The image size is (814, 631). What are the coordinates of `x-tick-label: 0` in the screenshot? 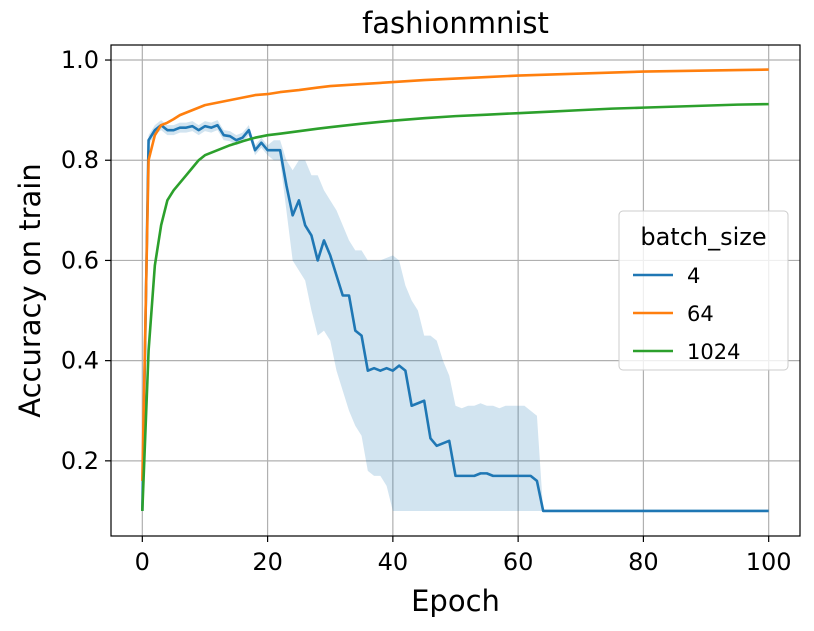 It's located at (142, 562).